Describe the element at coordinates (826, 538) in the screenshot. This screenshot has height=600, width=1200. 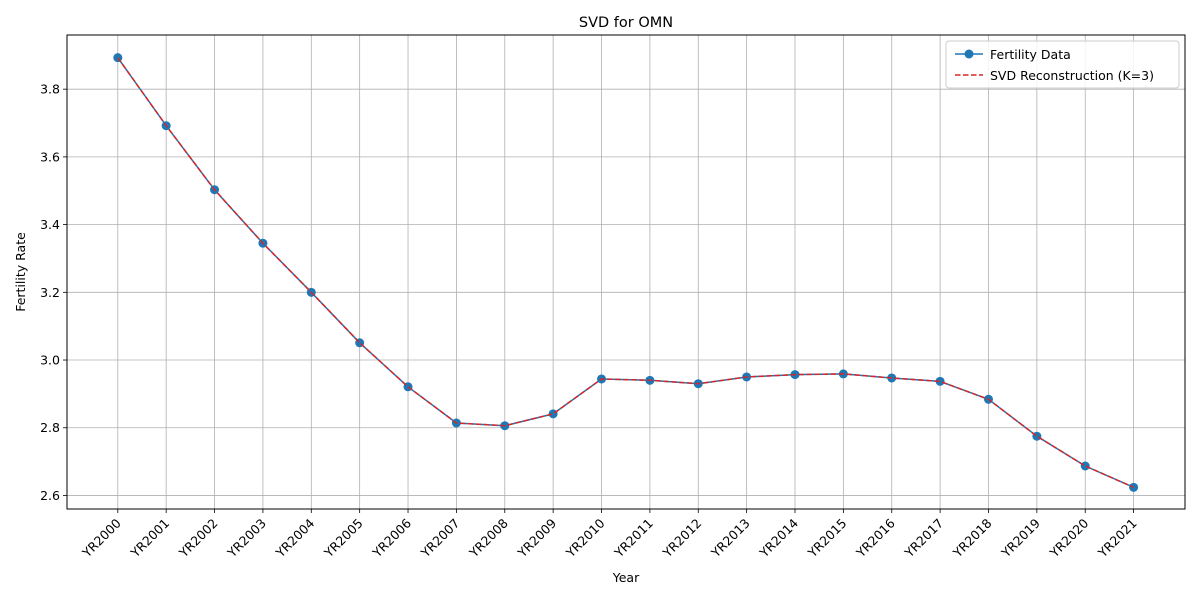
I see `x-tick-label: YR2015` at that location.